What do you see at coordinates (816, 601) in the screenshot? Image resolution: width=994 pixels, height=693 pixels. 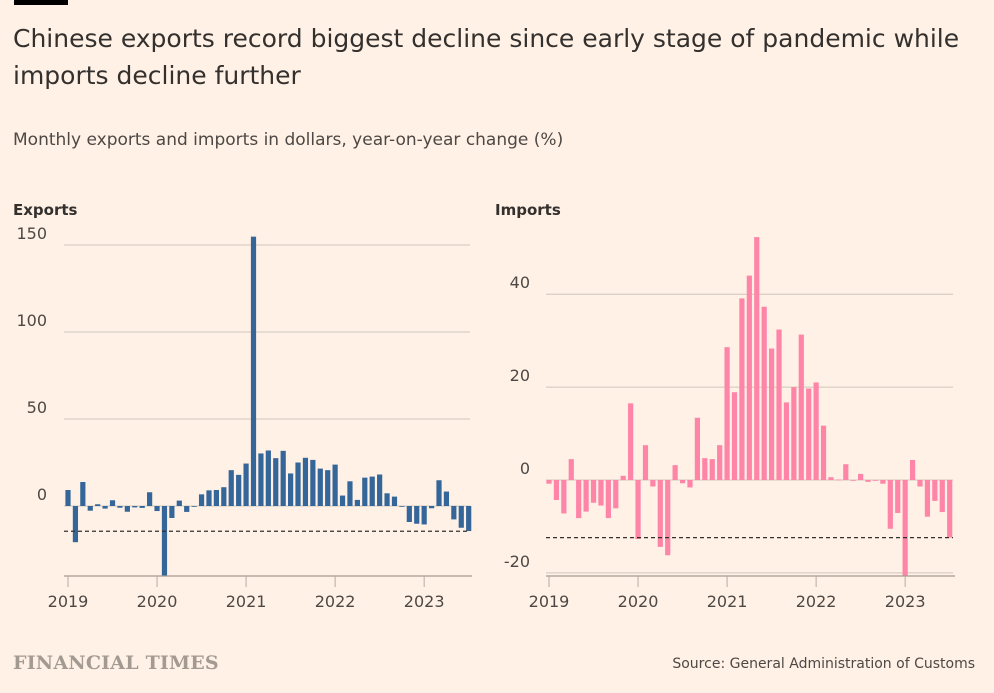 I see `imports-xtick-label: 2022` at bounding box center [816, 601].